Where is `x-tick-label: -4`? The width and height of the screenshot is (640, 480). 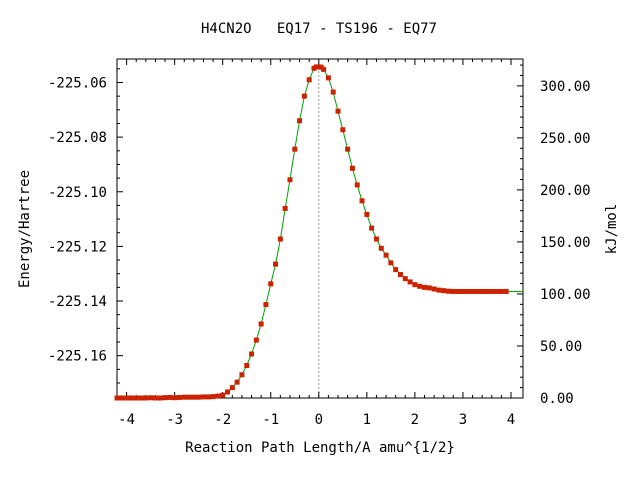 x-tick-label: -4 is located at coordinates (126, 420).